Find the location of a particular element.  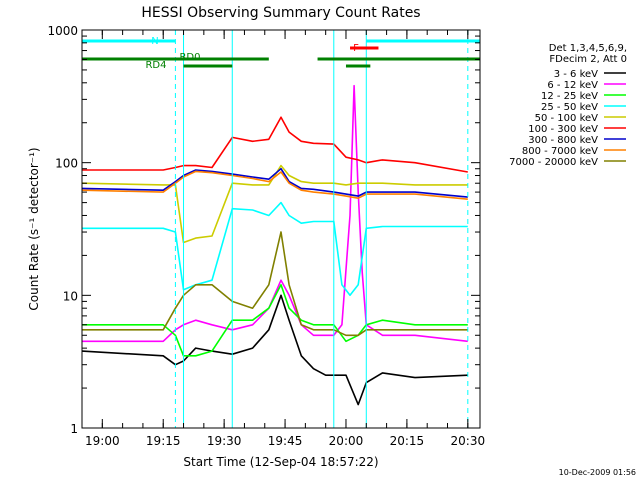

y-tick-label-1: 10 is located at coordinates (70, 296).